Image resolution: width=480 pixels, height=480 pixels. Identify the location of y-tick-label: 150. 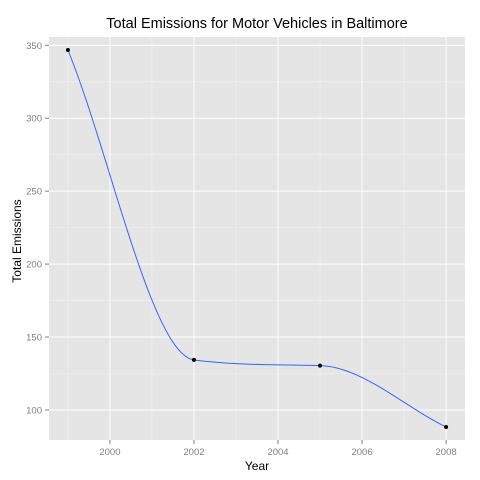
(34, 338).